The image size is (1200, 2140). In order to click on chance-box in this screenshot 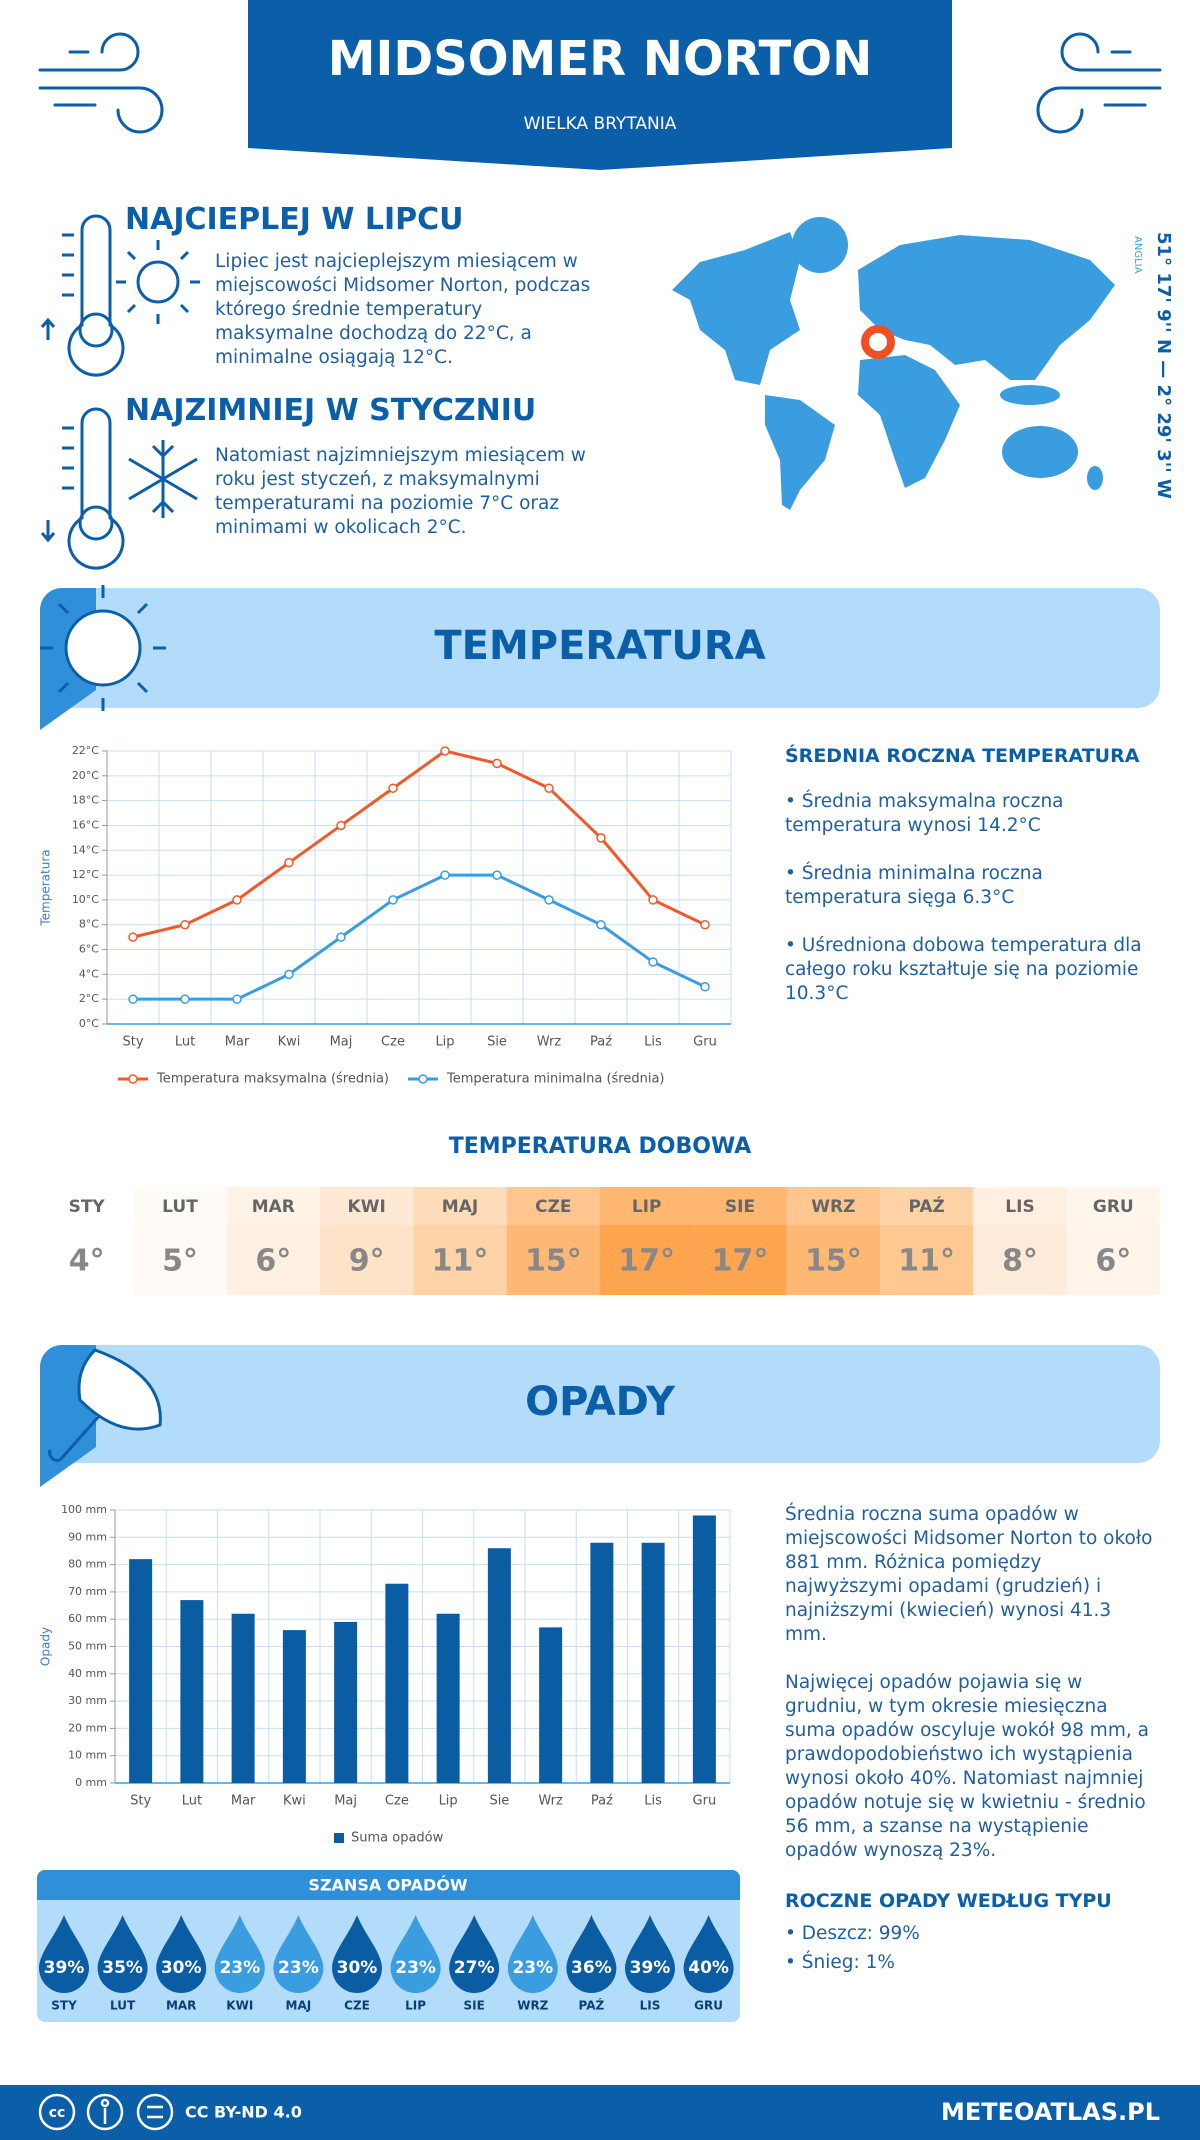, I will do `click(388, 1946)`.